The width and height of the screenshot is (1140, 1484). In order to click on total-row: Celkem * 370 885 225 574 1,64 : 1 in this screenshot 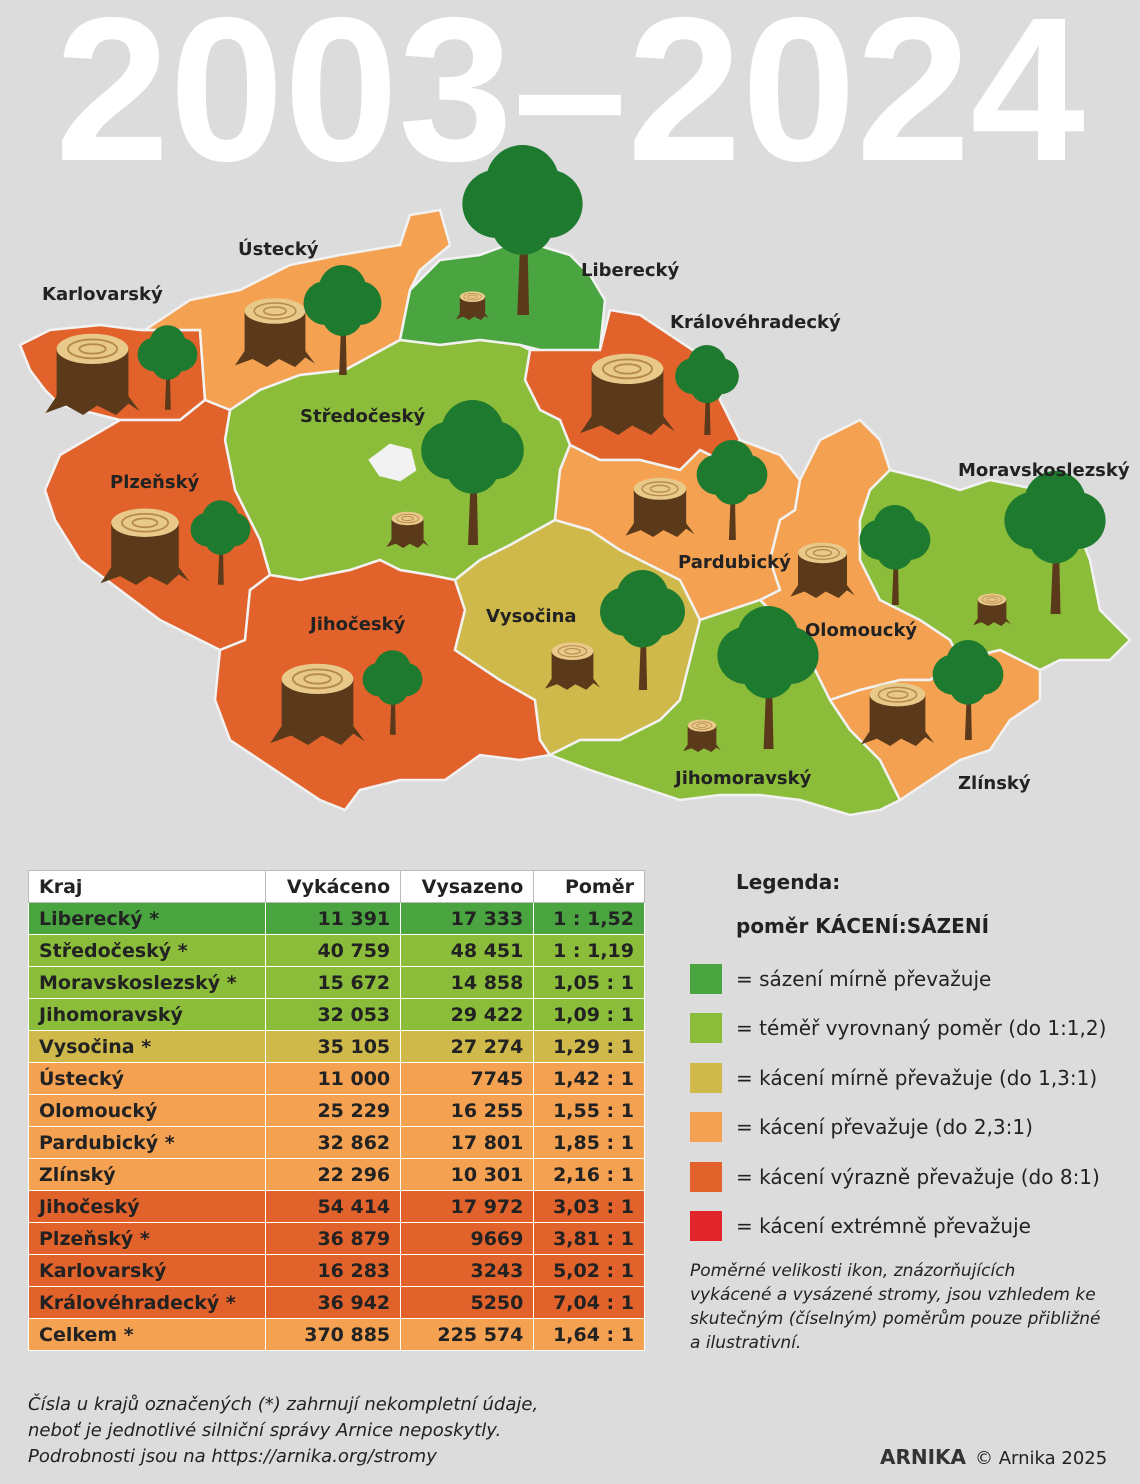, I will do `click(336, 1334)`.